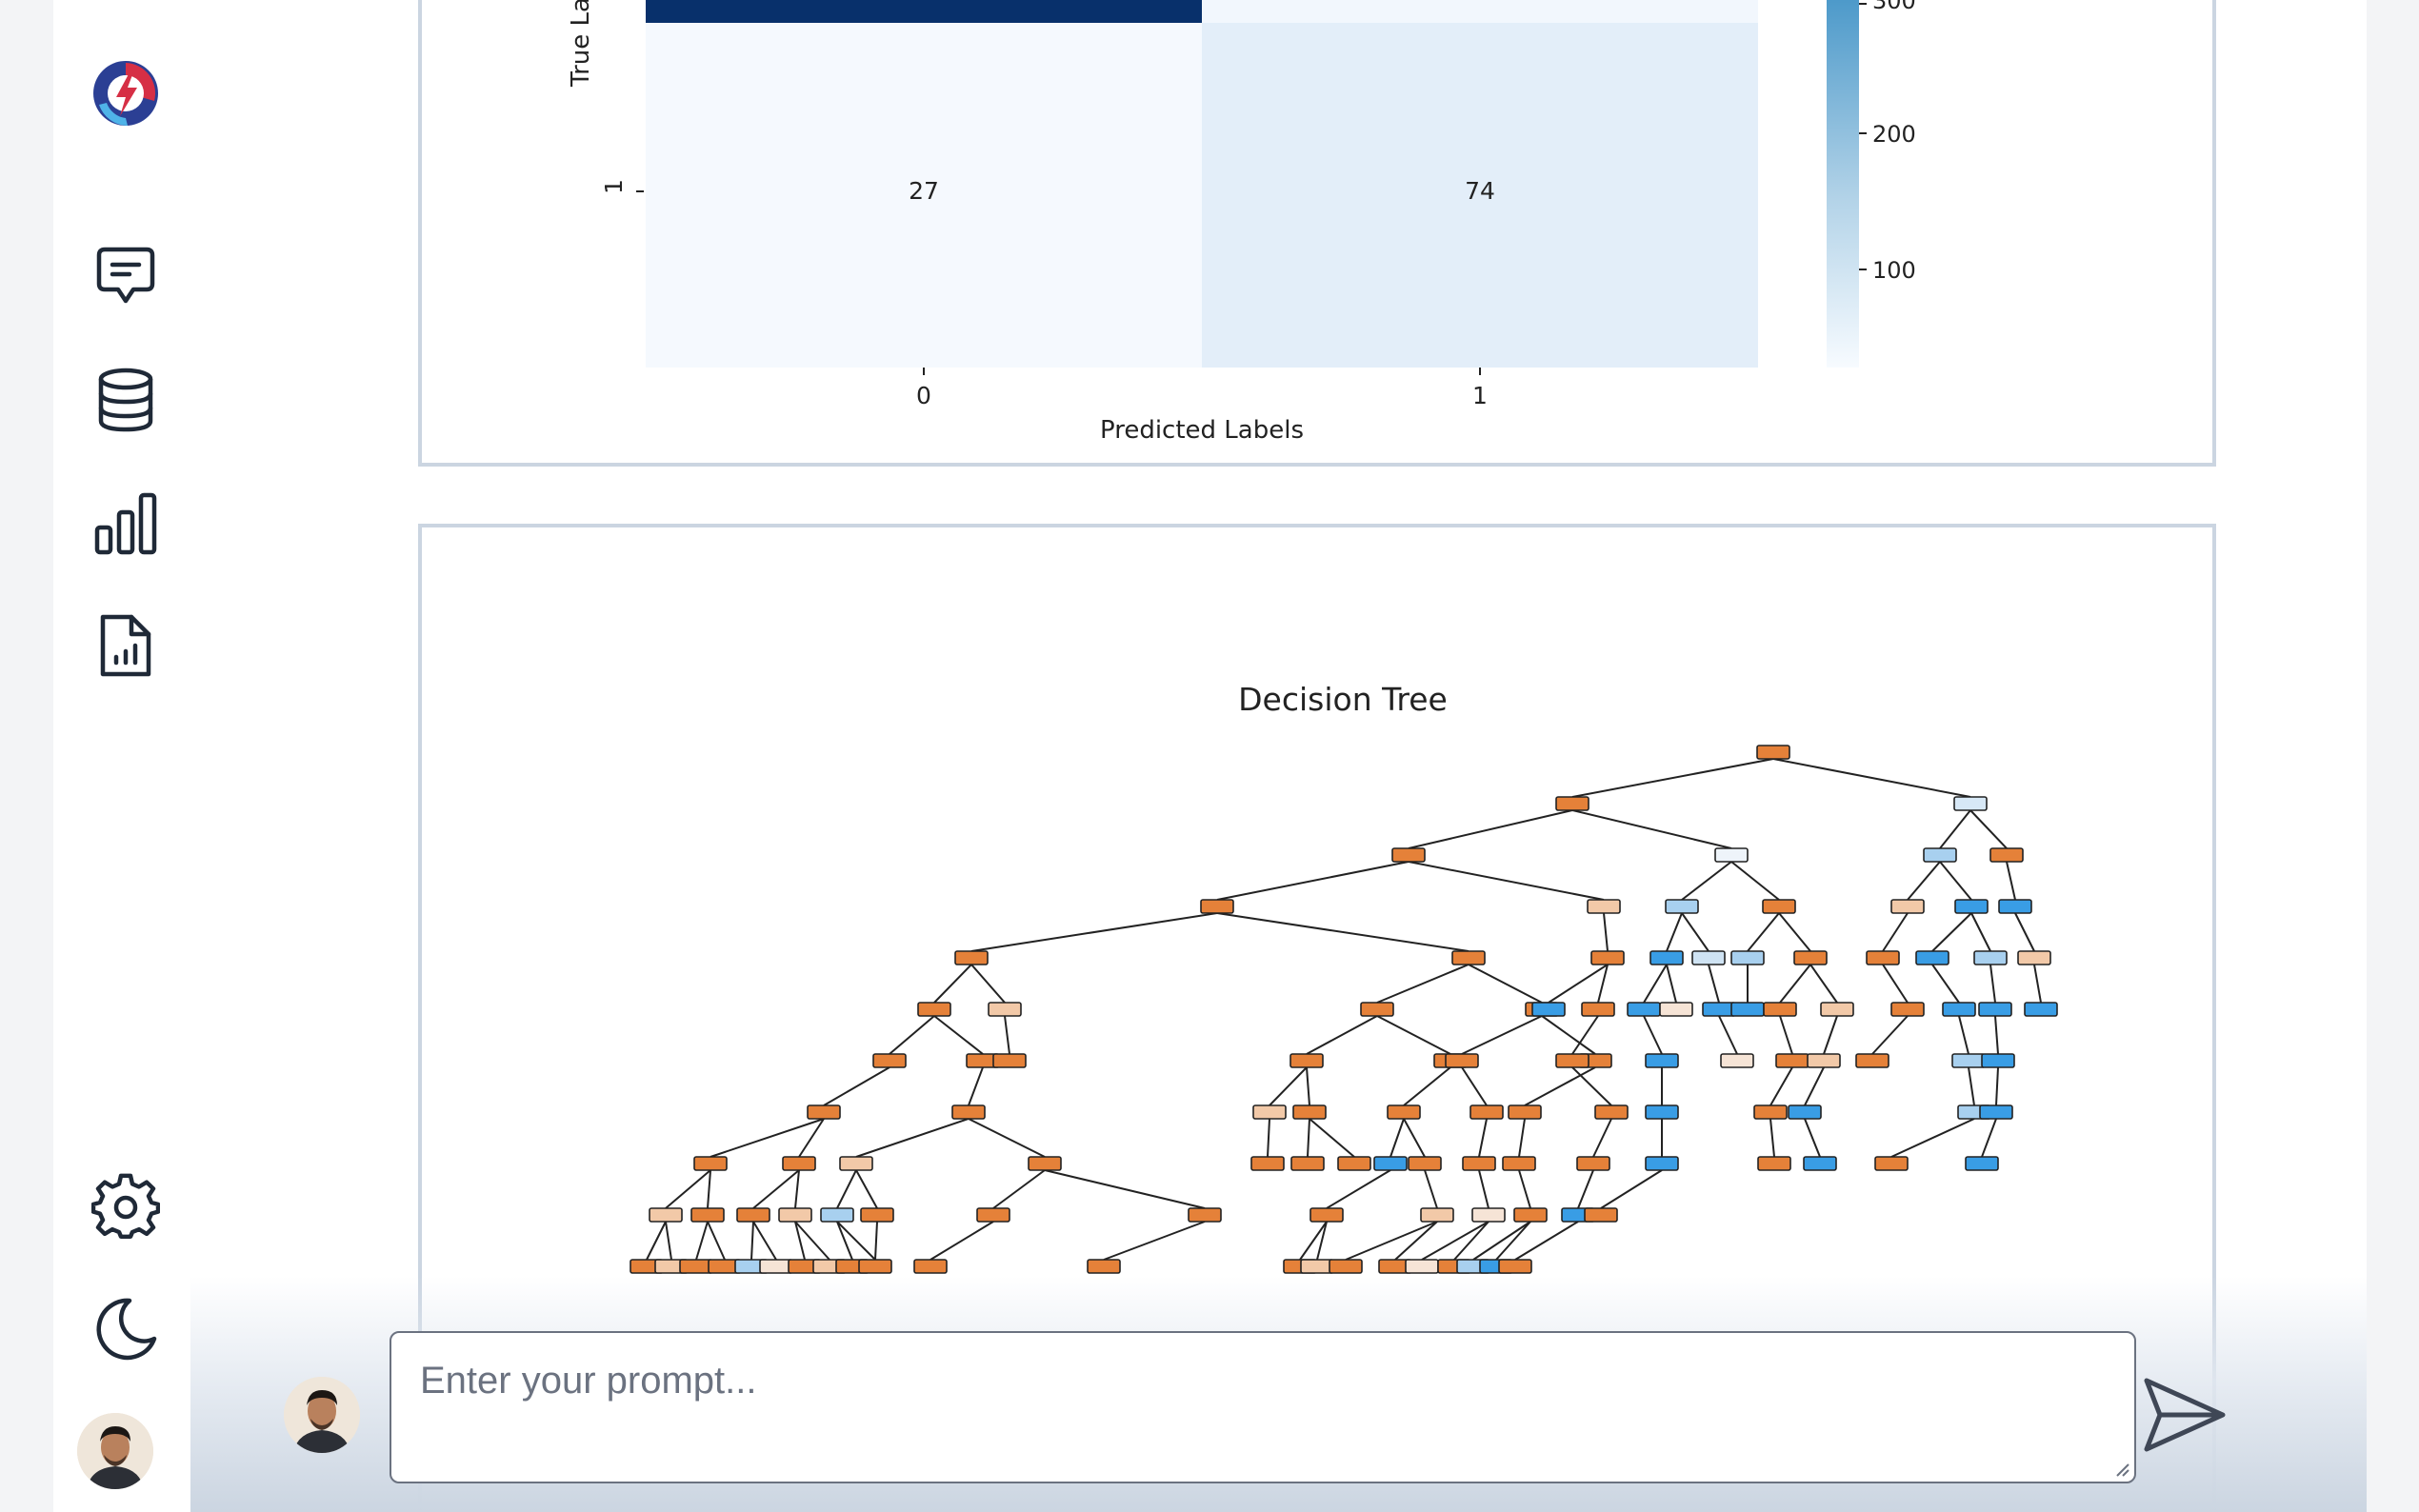 This screenshot has width=2419, height=1512. Describe the element at coordinates (1894, 134) in the screenshot. I see `colorbar-tick-label-200: 200` at that location.